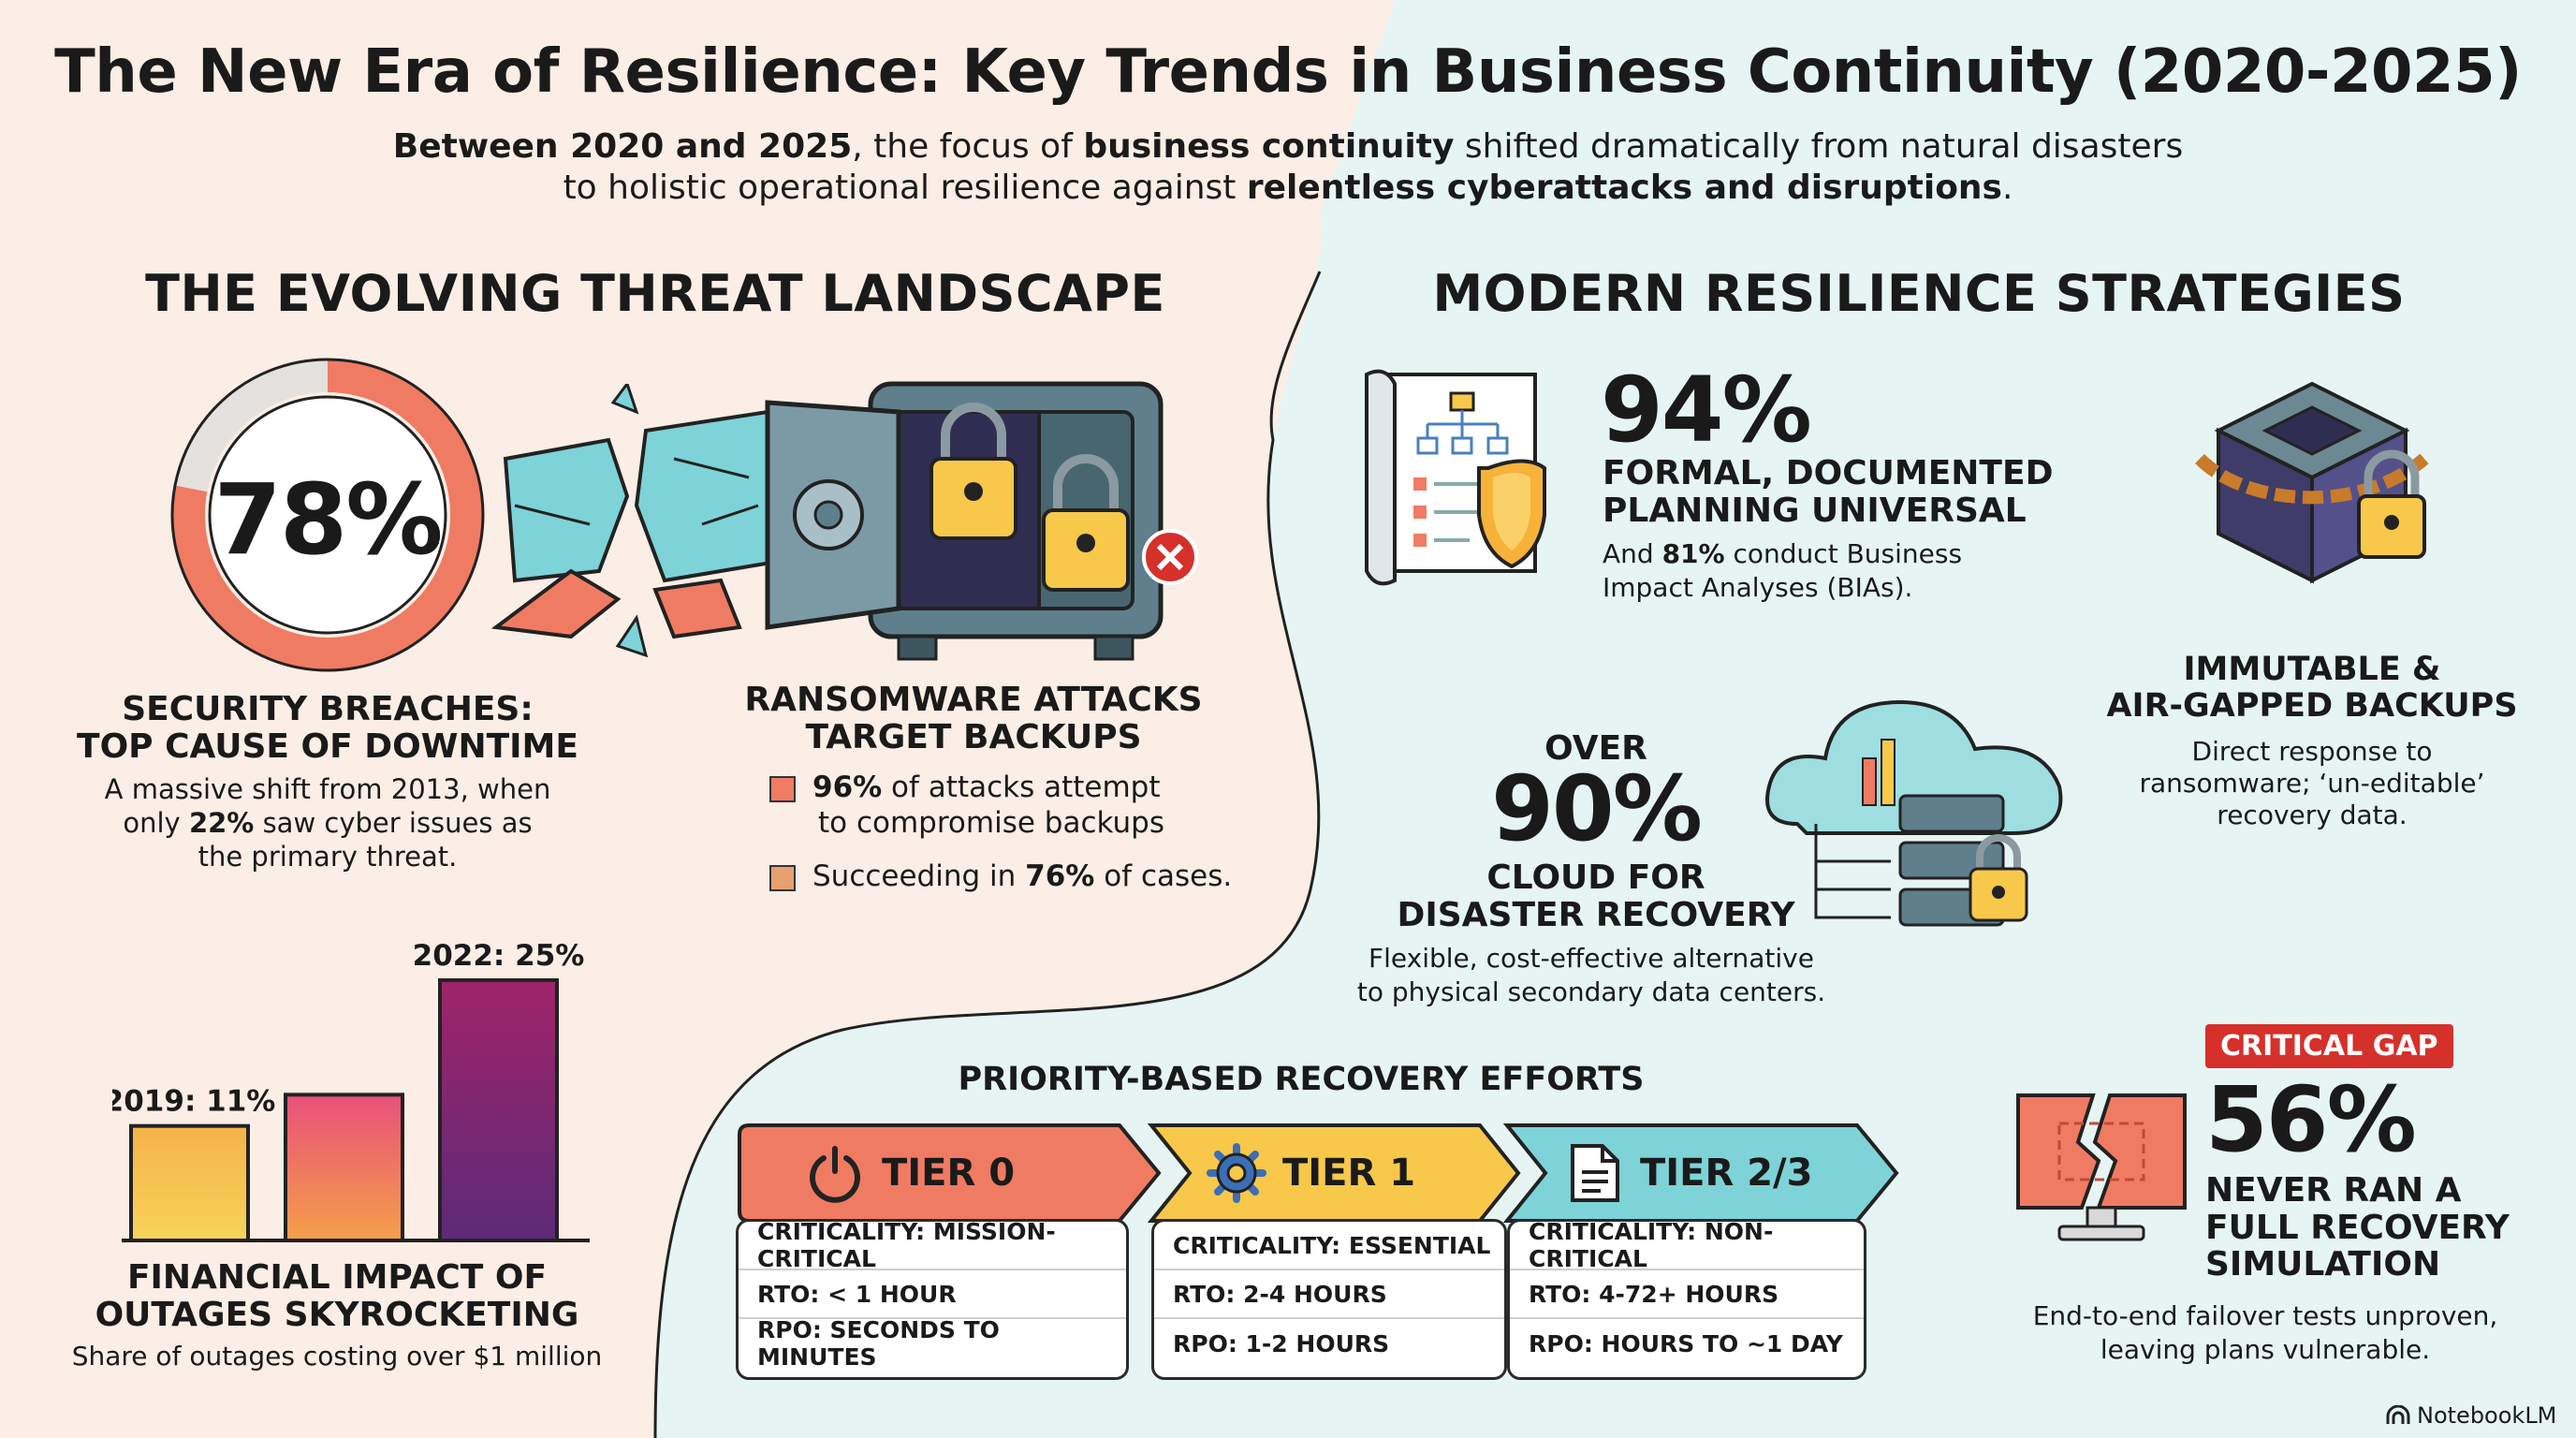  What do you see at coordinates (1301, 1079) in the screenshot?
I see `priority-heading: PRIORITY-BASED RECOVERY EFFORTS` at bounding box center [1301, 1079].